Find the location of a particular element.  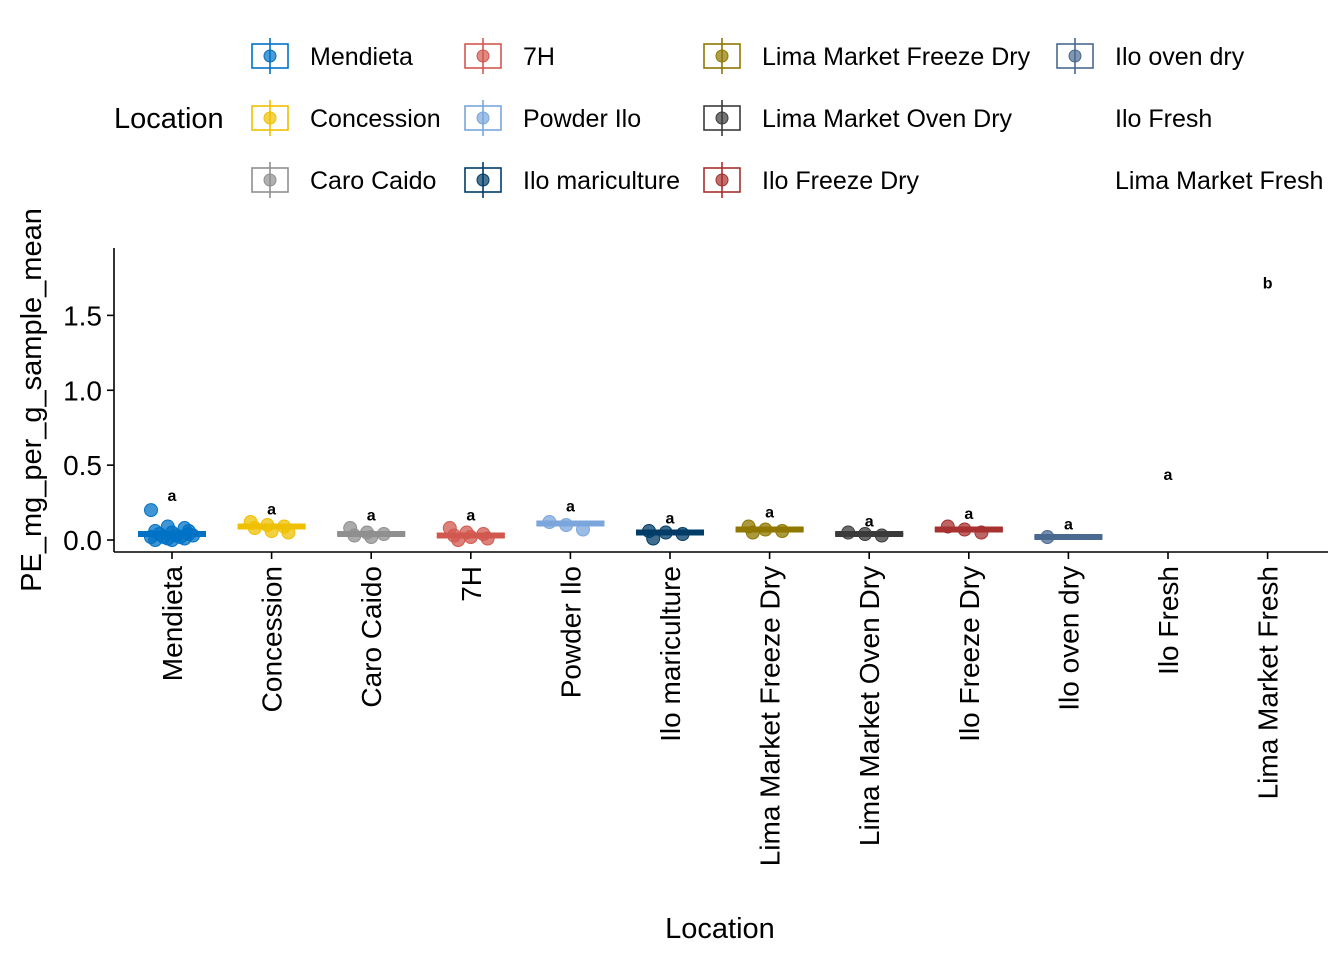

series-mendieta: a is located at coordinates (172, 518).